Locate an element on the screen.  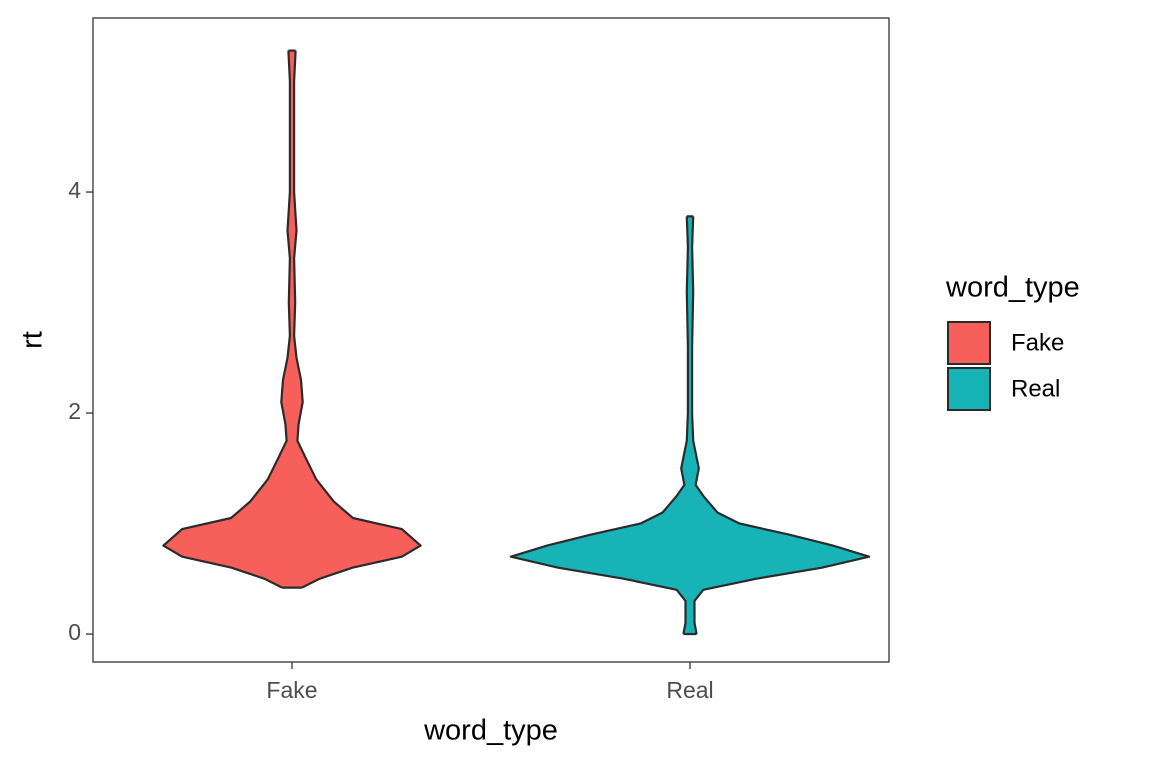
y-tick-label: 2 is located at coordinates (74, 411).